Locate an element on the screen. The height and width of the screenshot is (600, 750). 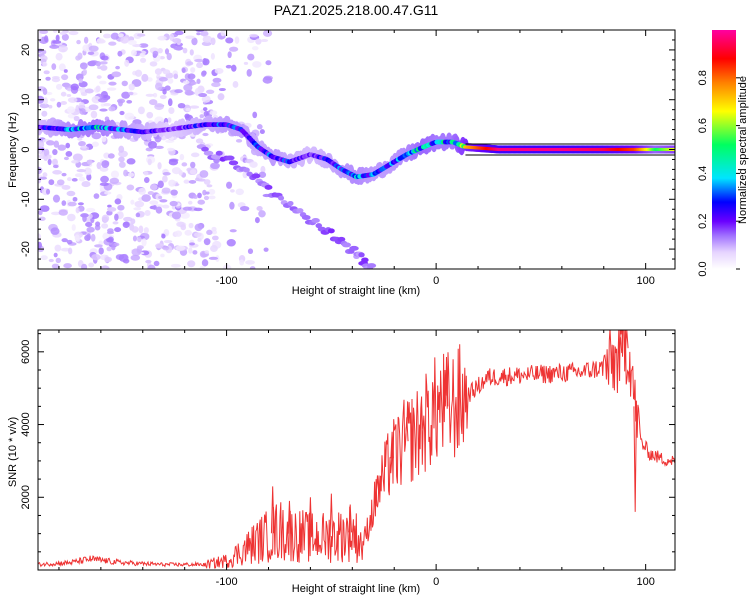
y-tick-label: -10 is located at coordinates (26, 199).